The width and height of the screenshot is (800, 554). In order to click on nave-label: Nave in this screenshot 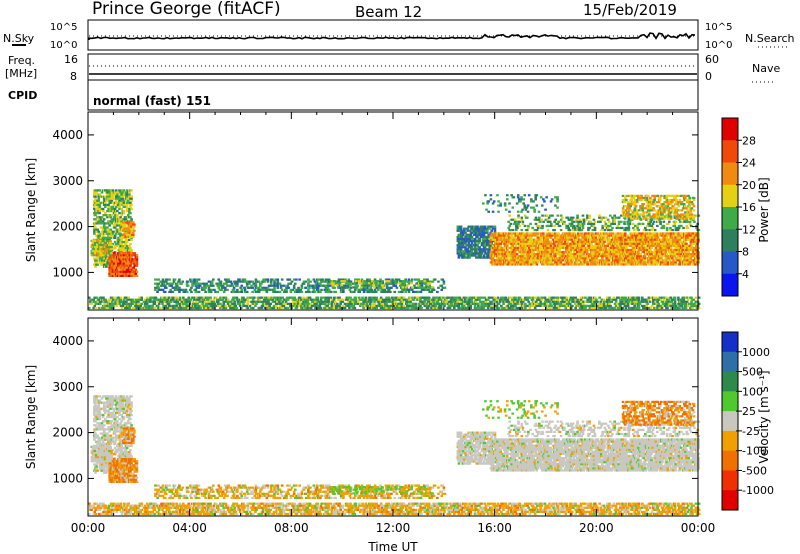, I will do `click(766, 68)`.